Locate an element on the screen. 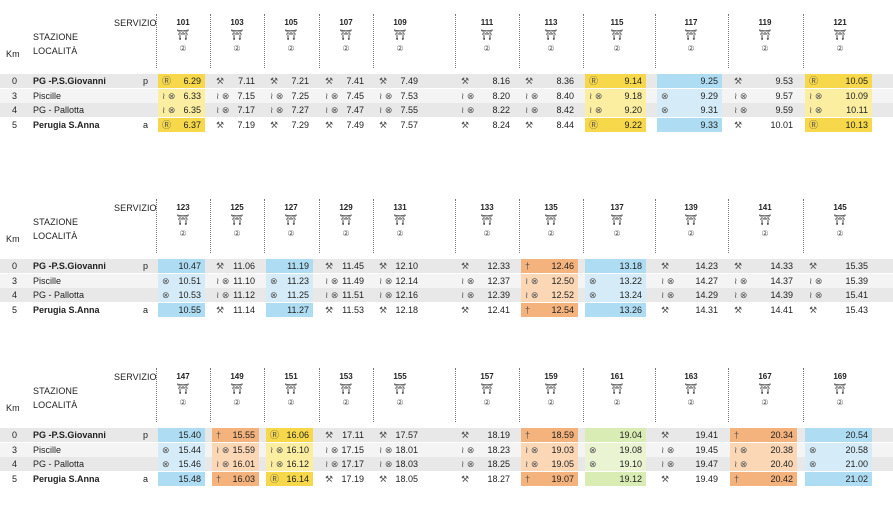 The height and width of the screenshot is (513, 893). time-value: 12.18 is located at coordinates (406, 309).